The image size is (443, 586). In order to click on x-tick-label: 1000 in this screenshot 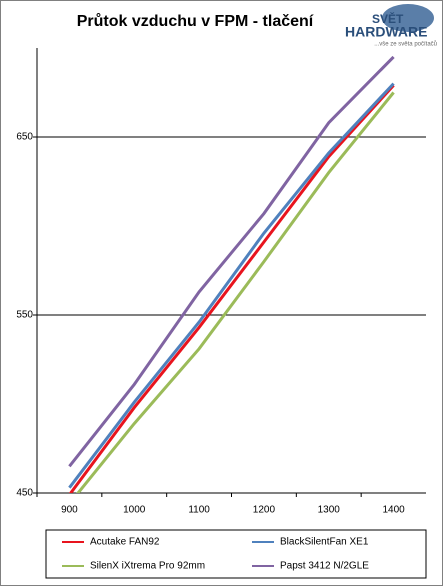, I will do `click(134, 510)`.